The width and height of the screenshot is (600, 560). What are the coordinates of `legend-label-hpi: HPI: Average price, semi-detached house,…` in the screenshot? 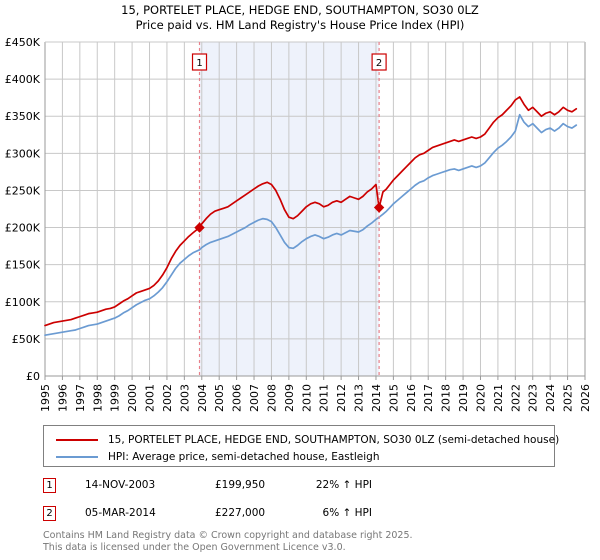 It's located at (244, 456).